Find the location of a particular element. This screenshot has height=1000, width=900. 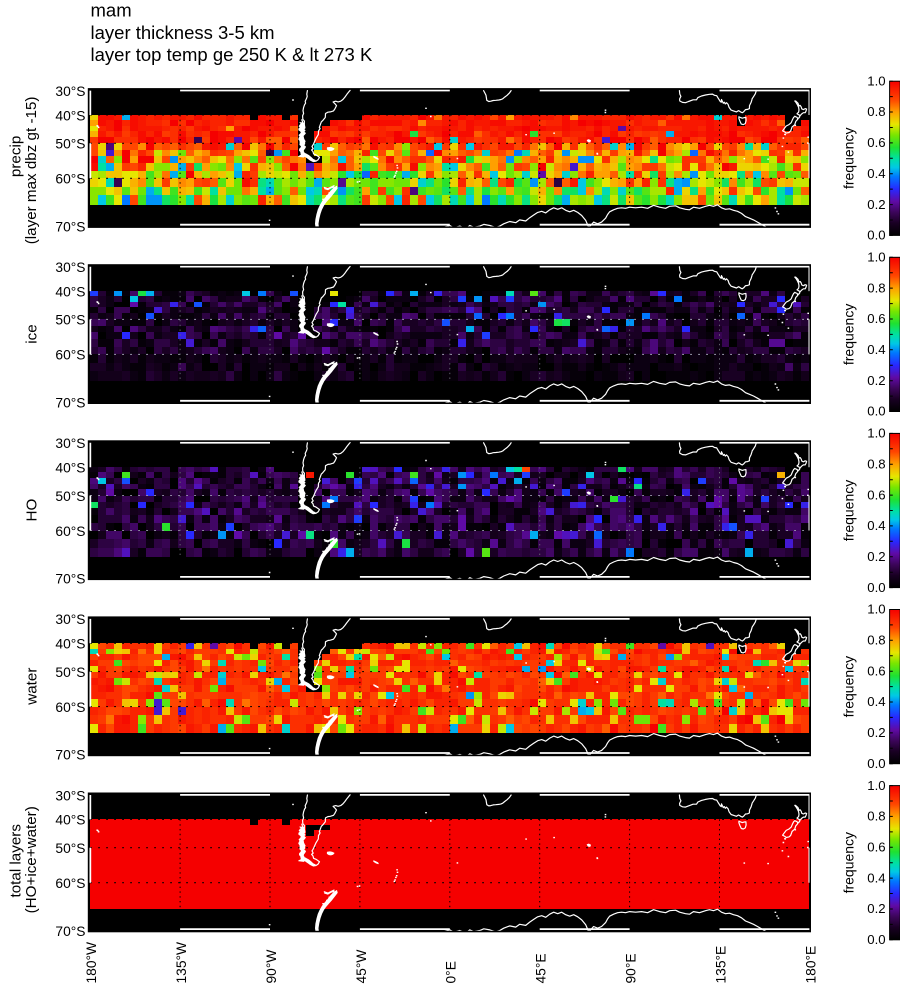

svg-text: 135°E is located at coordinates (720, 965).